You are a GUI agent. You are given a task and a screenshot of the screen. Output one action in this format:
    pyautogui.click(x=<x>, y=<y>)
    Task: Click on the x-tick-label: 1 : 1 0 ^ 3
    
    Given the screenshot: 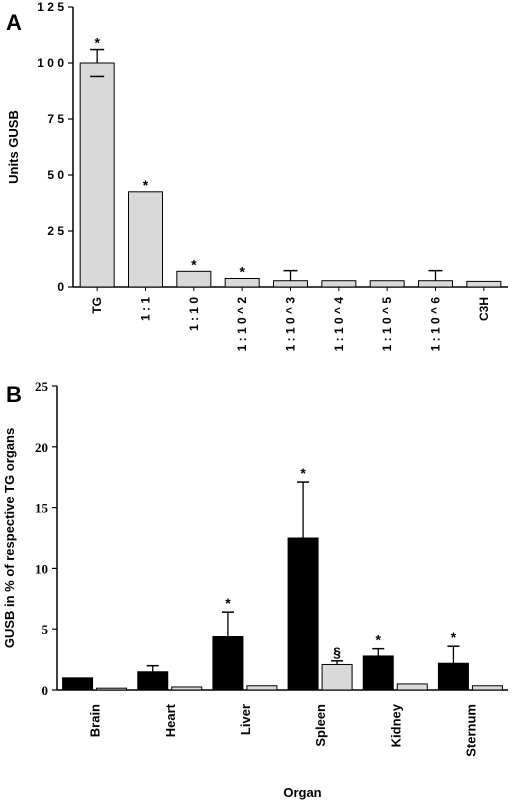 What is the action you would take?
    pyautogui.click(x=291, y=324)
    